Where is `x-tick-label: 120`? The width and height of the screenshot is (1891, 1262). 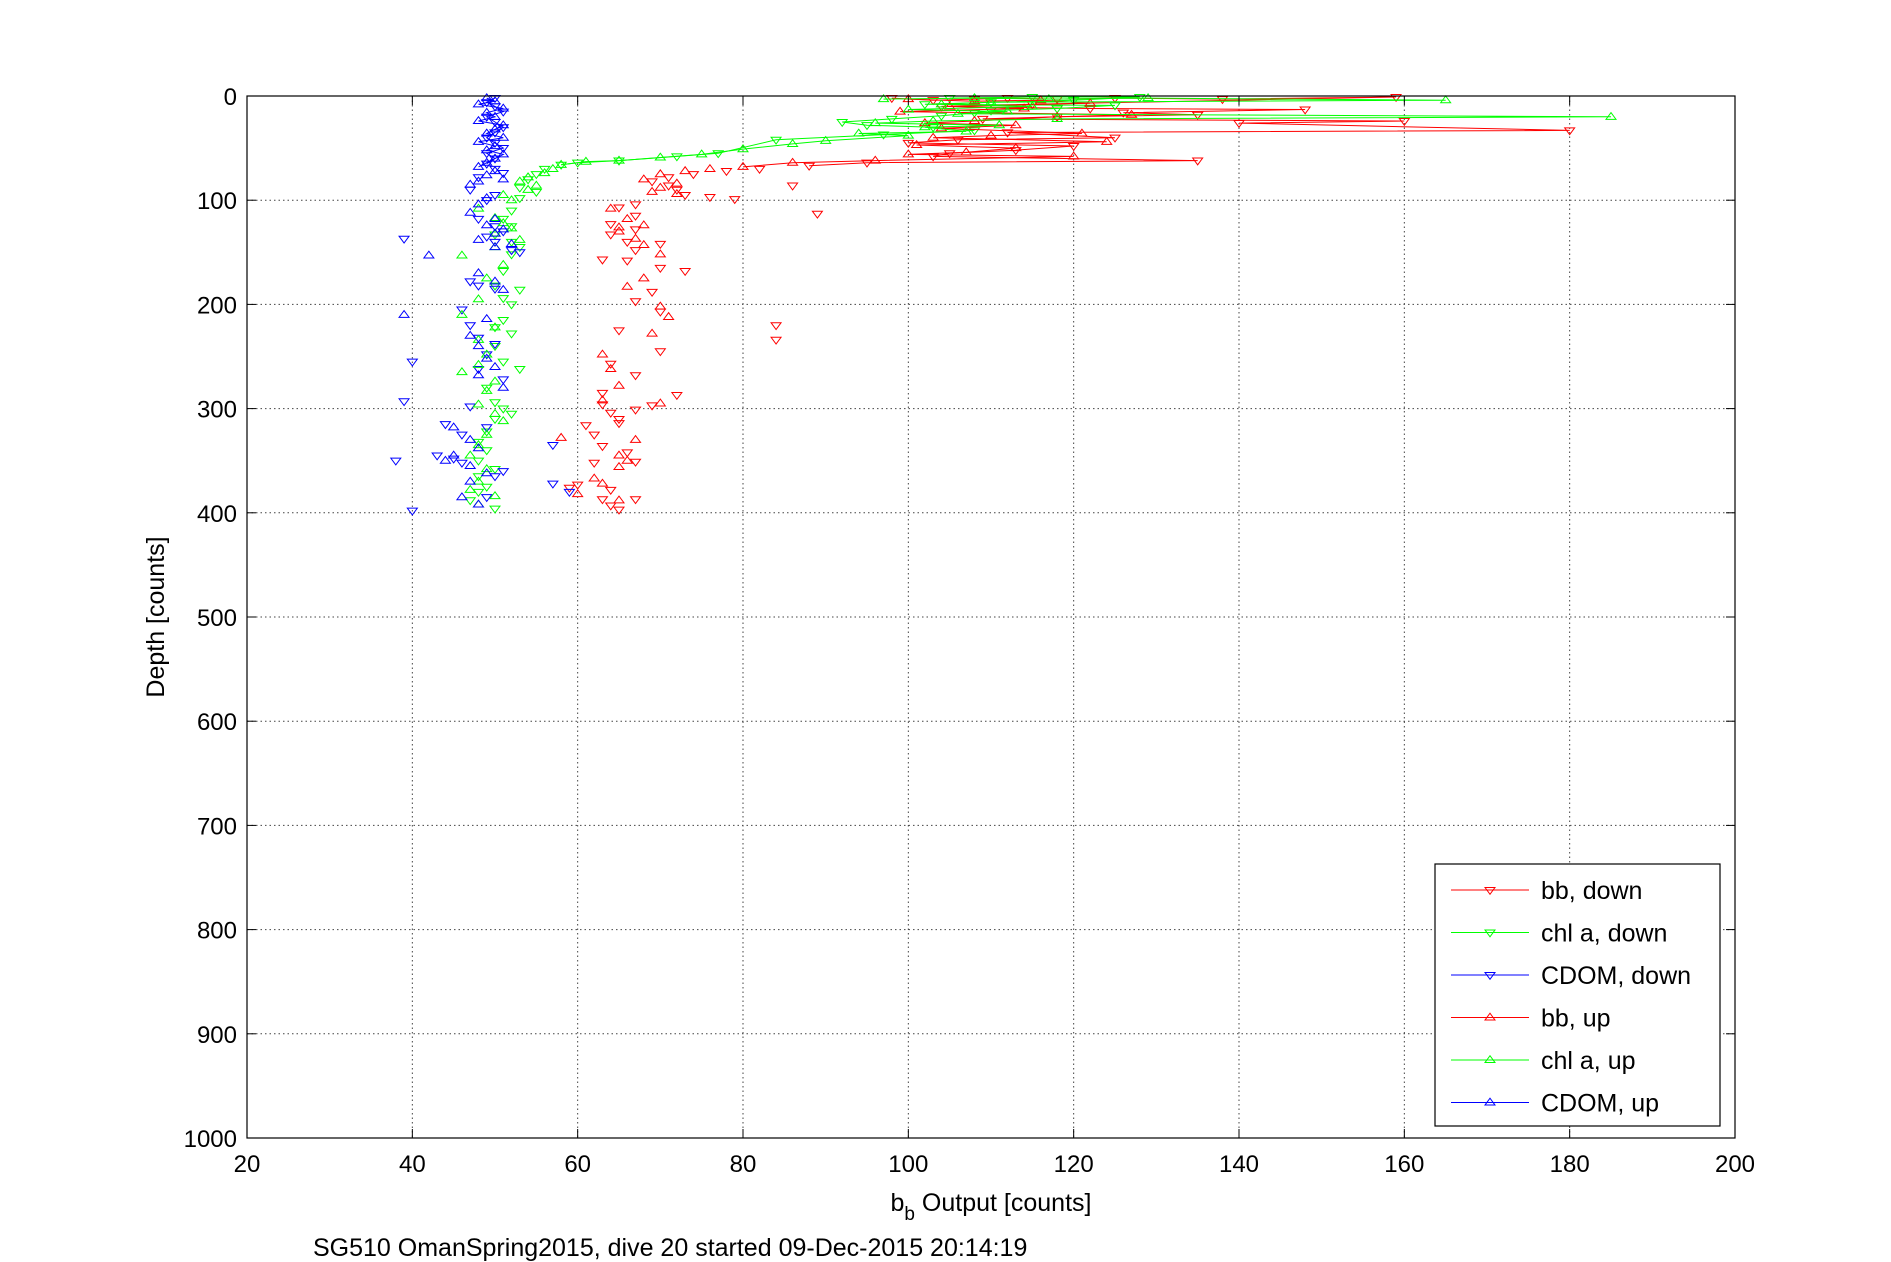
x-tick-label: 120 is located at coordinates (1074, 1164).